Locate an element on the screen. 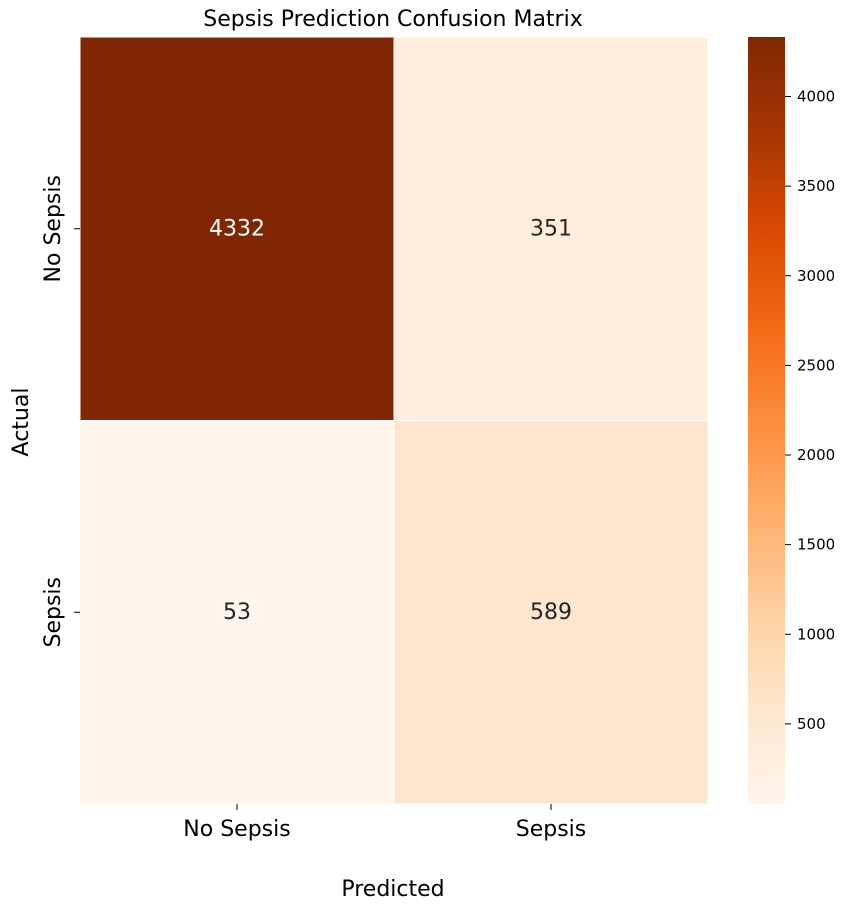  y-tick-label: Sepsis is located at coordinates (53, 612).